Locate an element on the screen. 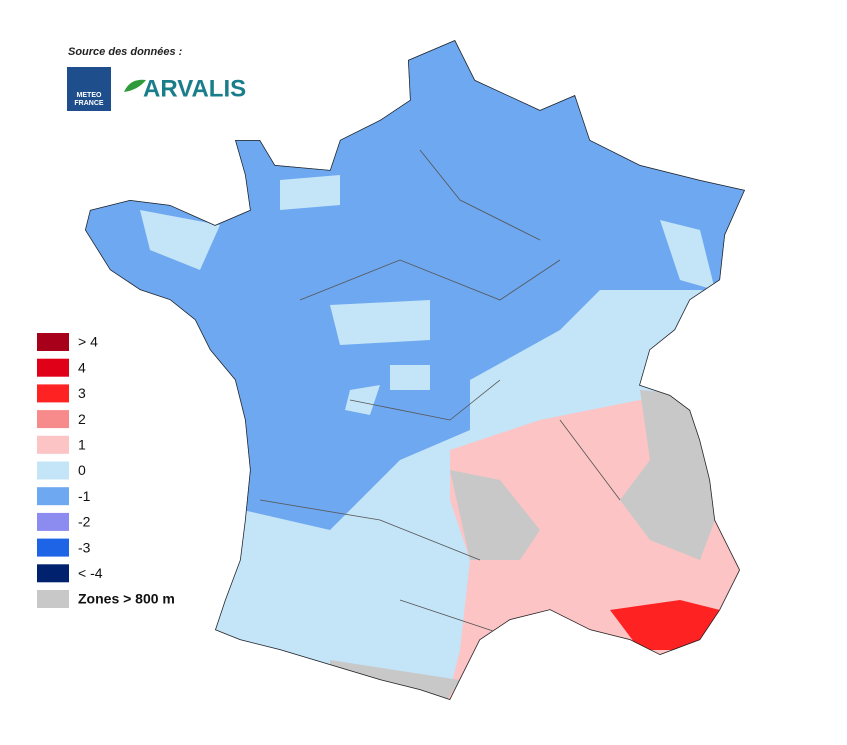  source-label: Source des données : is located at coordinates (125, 52).